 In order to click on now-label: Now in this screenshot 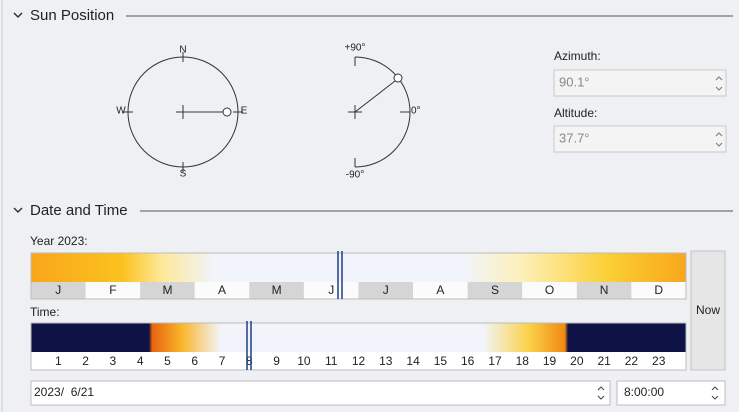, I will do `click(708, 310)`.